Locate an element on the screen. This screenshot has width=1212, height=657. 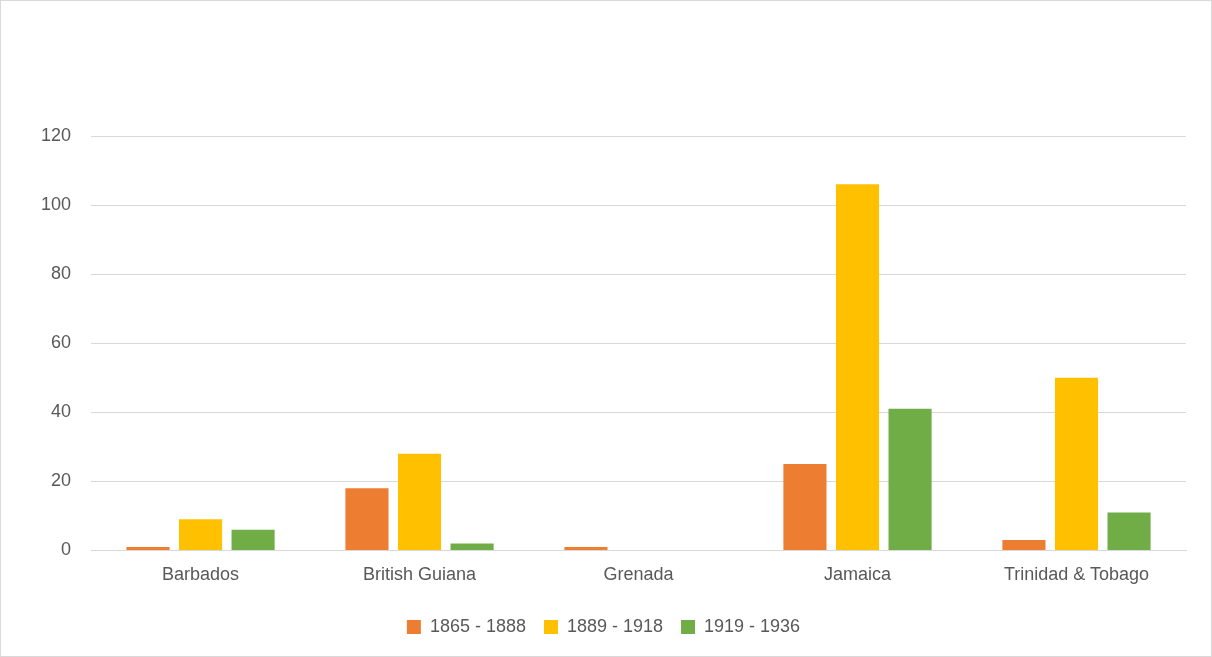
x-tick-label: Jamaica is located at coordinates (858, 574).